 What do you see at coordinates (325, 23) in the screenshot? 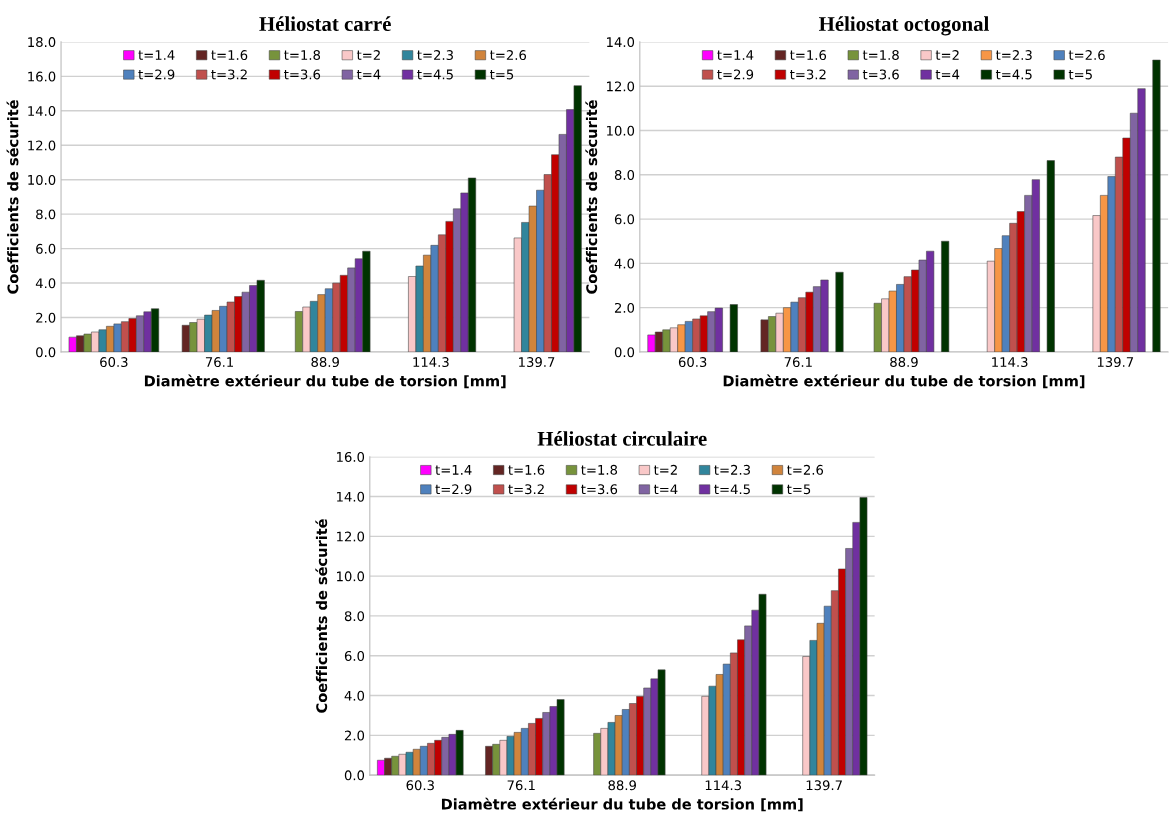
I see `chart-title: Héliostat carré` at bounding box center [325, 23].